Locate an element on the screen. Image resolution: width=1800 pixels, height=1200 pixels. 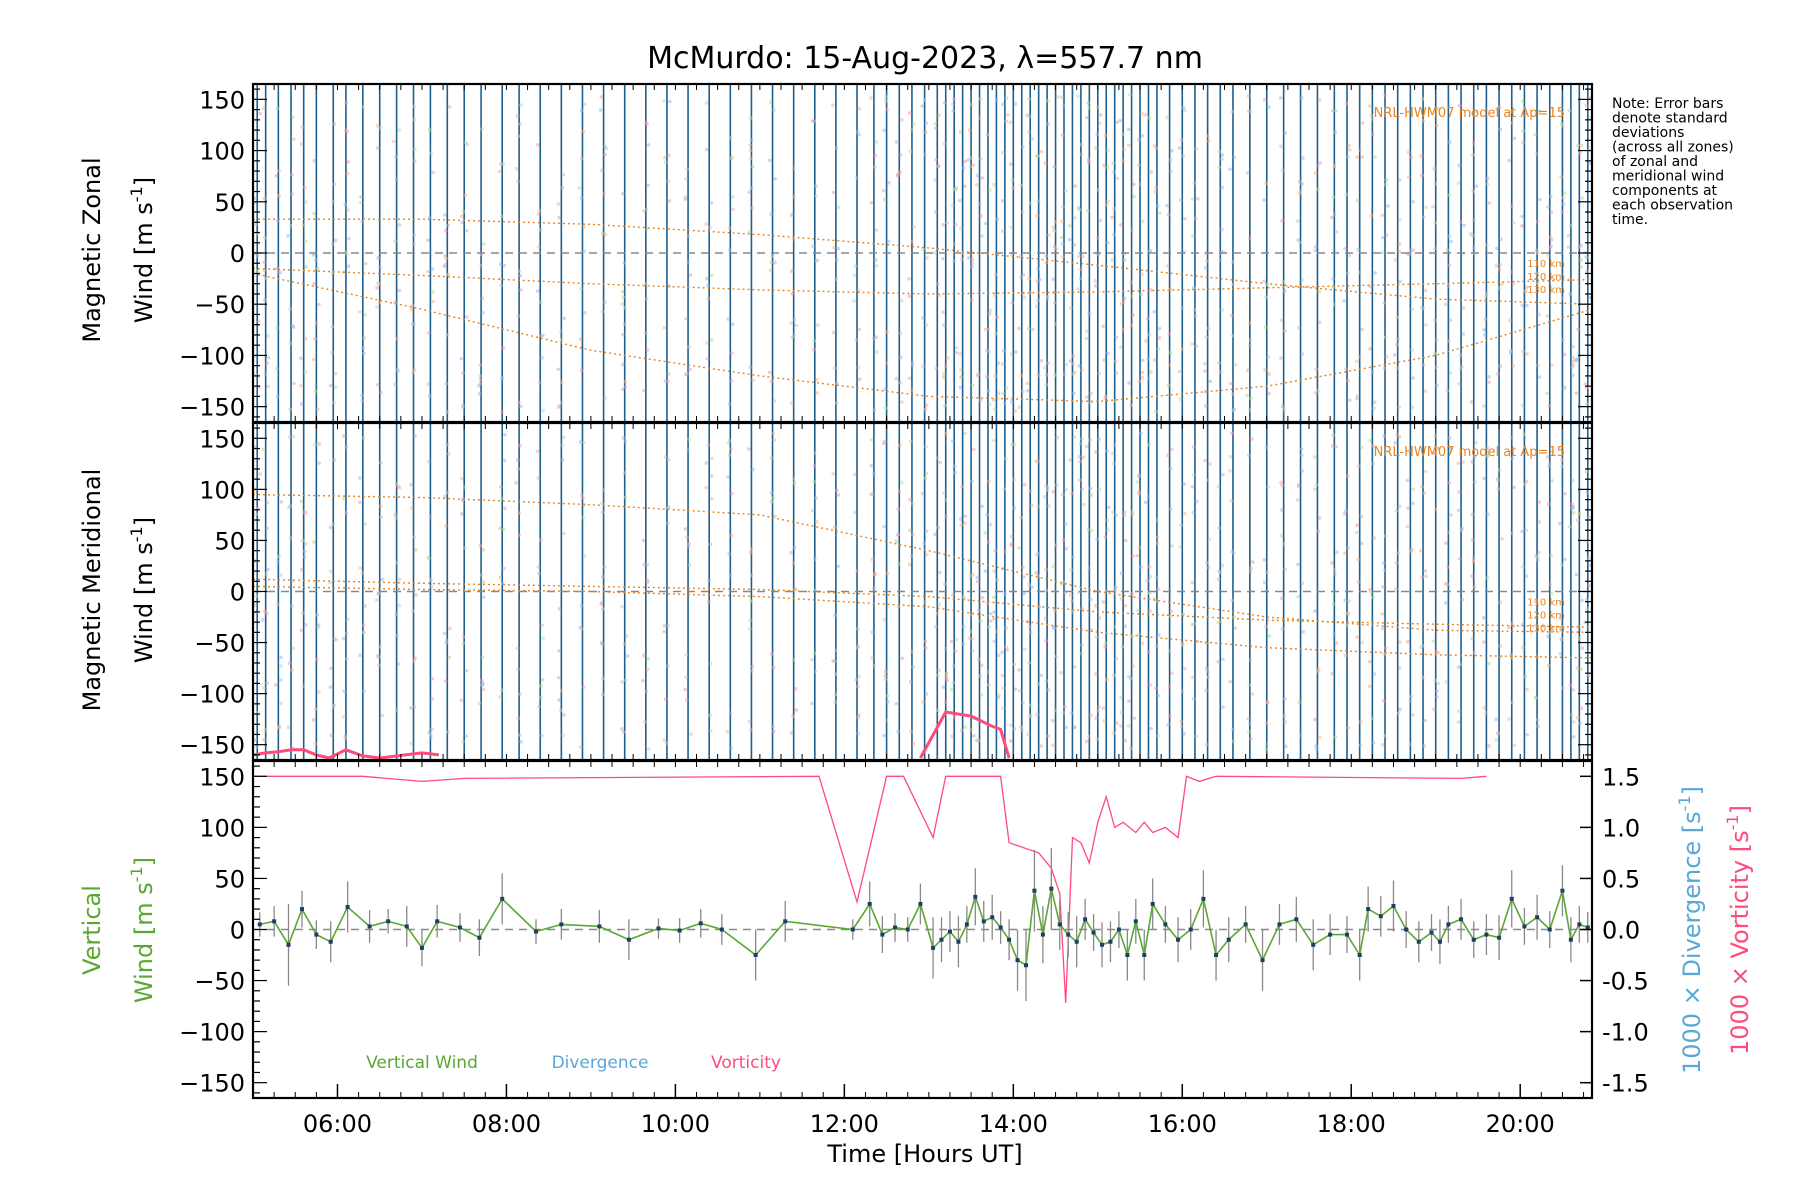
right-tick-label: -0.5 is located at coordinates (1625, 982).